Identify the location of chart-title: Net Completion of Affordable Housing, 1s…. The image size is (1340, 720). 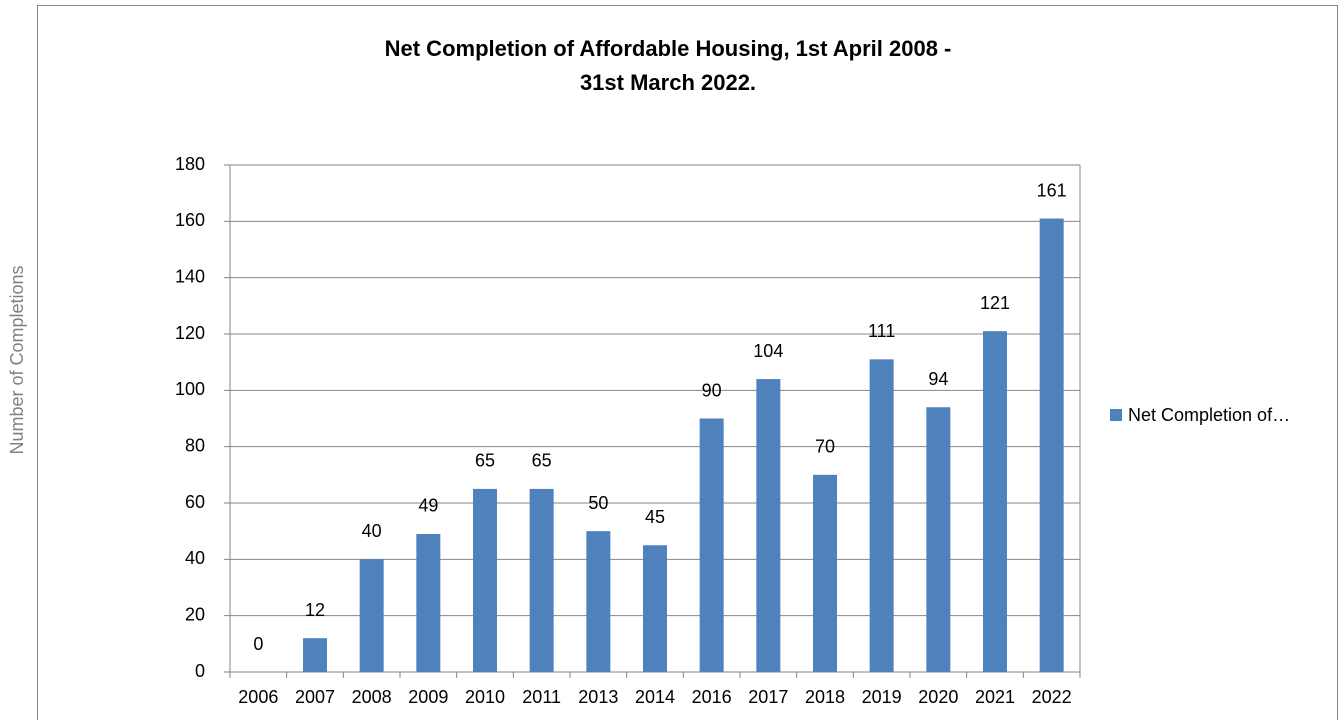
(668, 48).